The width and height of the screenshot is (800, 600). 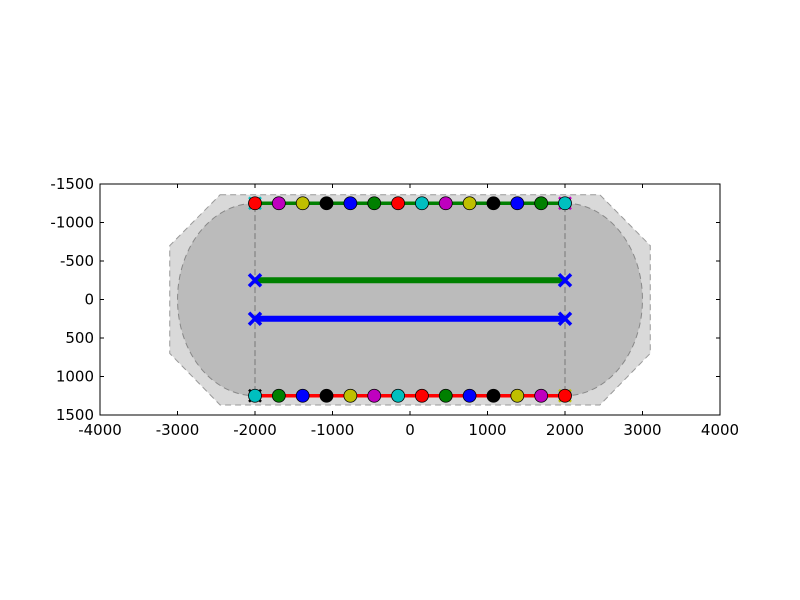 What do you see at coordinates (178, 430) in the screenshot?
I see `x-tick-label: -3000` at bounding box center [178, 430].